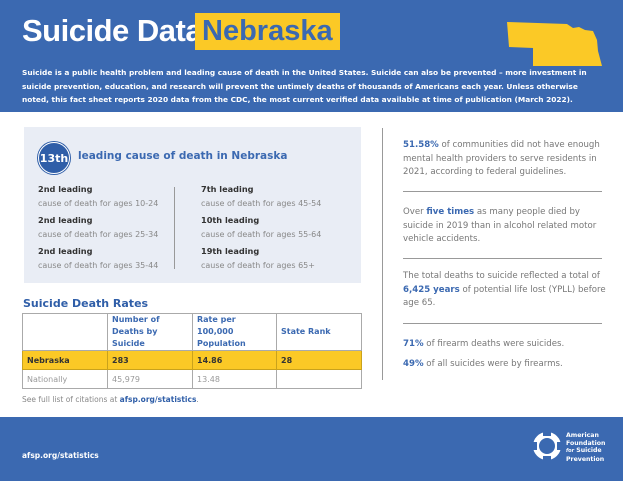 The image size is (623, 481). What do you see at coordinates (261, 196) in the screenshot?
I see `rank-item: 7th leading cause of death for ages 45-54` at bounding box center [261, 196].